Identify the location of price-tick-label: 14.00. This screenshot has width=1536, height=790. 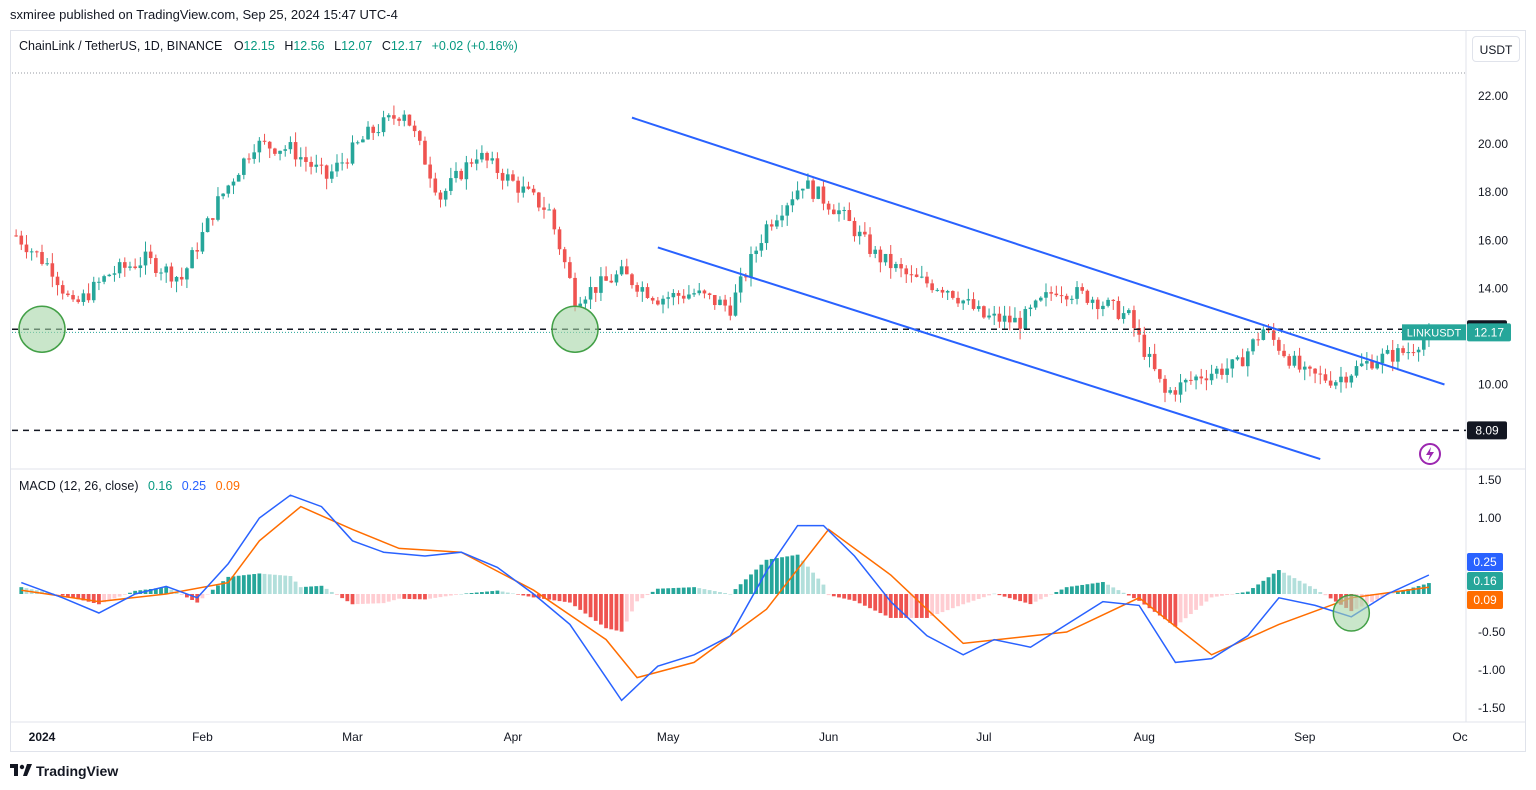
(1493, 288).